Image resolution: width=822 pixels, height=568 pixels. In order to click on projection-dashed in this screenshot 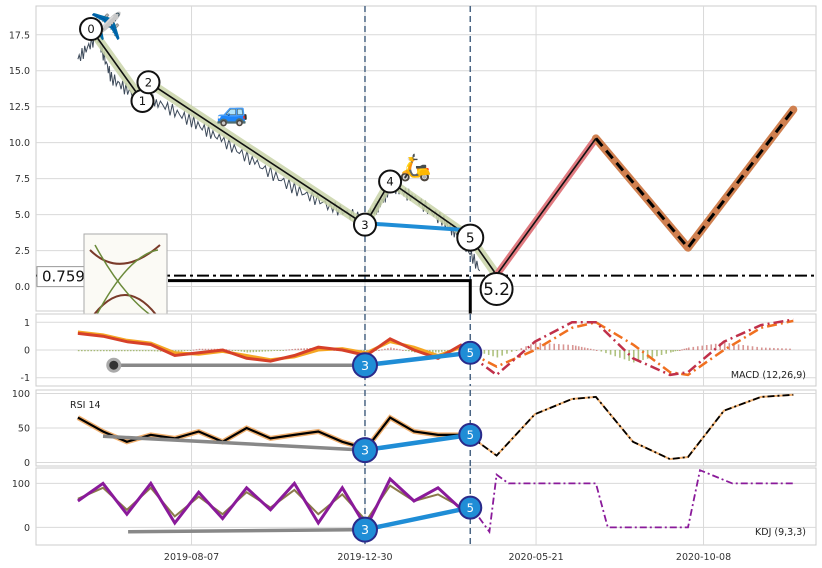, I will do `click(694, 179)`.